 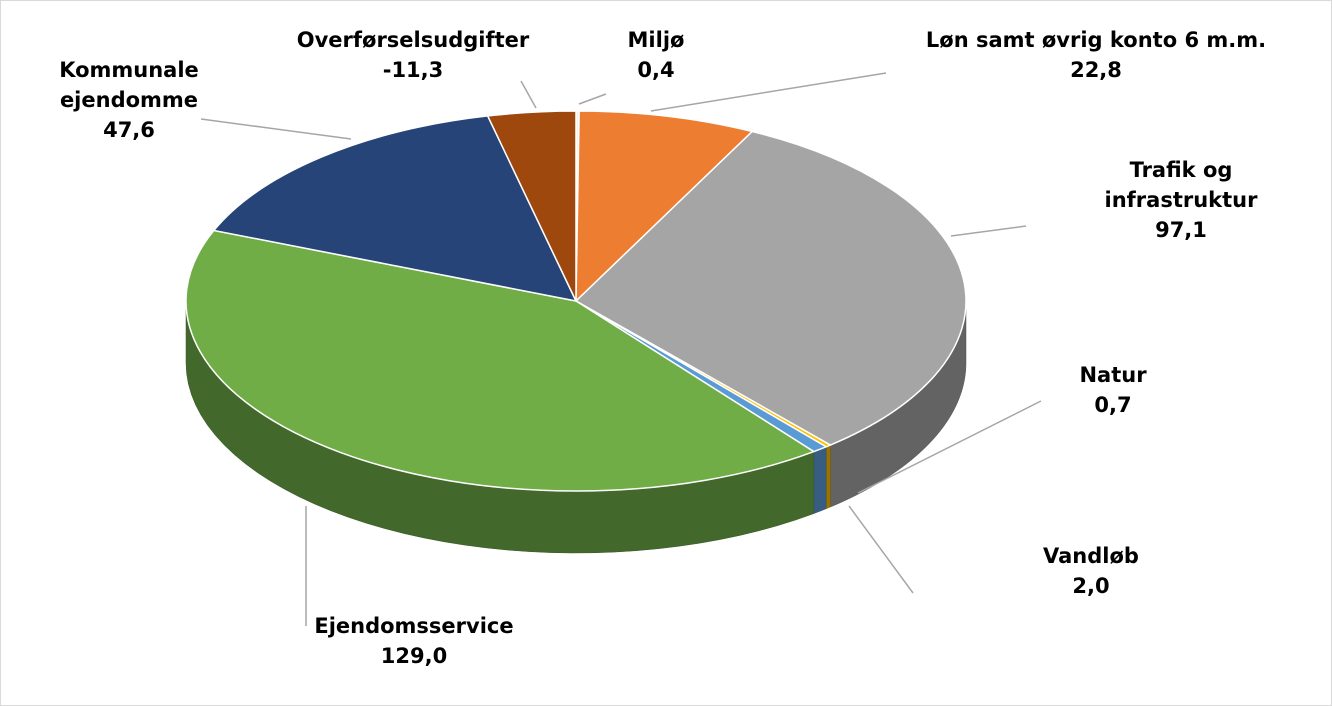 I want to click on data-label: Vandløb 2,0, so click(x=1091, y=571).